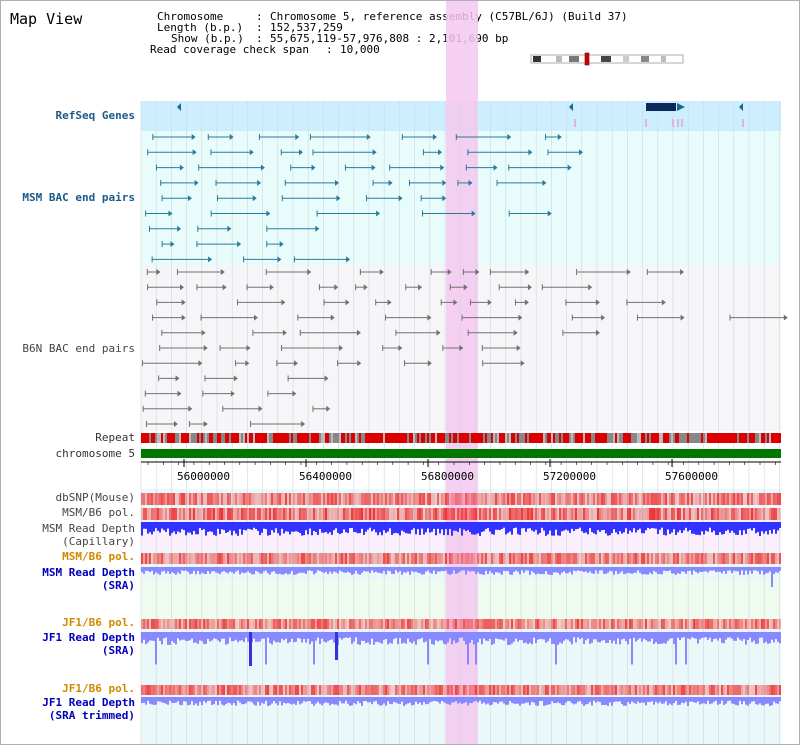 The height and width of the screenshot is (745, 800). Describe the element at coordinates (571, 107) in the screenshot. I see `gene-arrow` at that location.